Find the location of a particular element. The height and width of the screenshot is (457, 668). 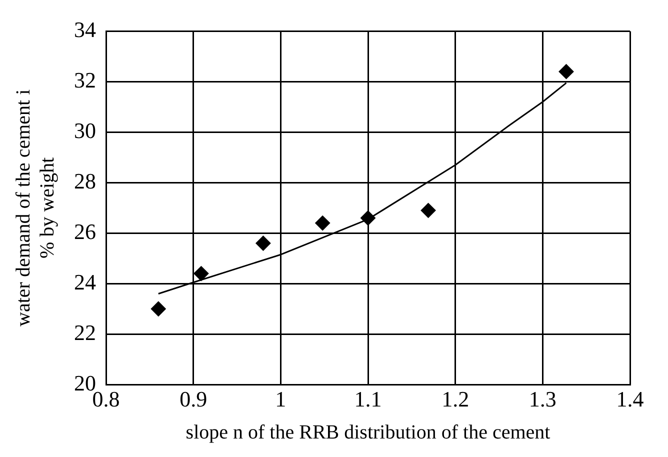

y-tick-label: 28 is located at coordinates (85, 181).